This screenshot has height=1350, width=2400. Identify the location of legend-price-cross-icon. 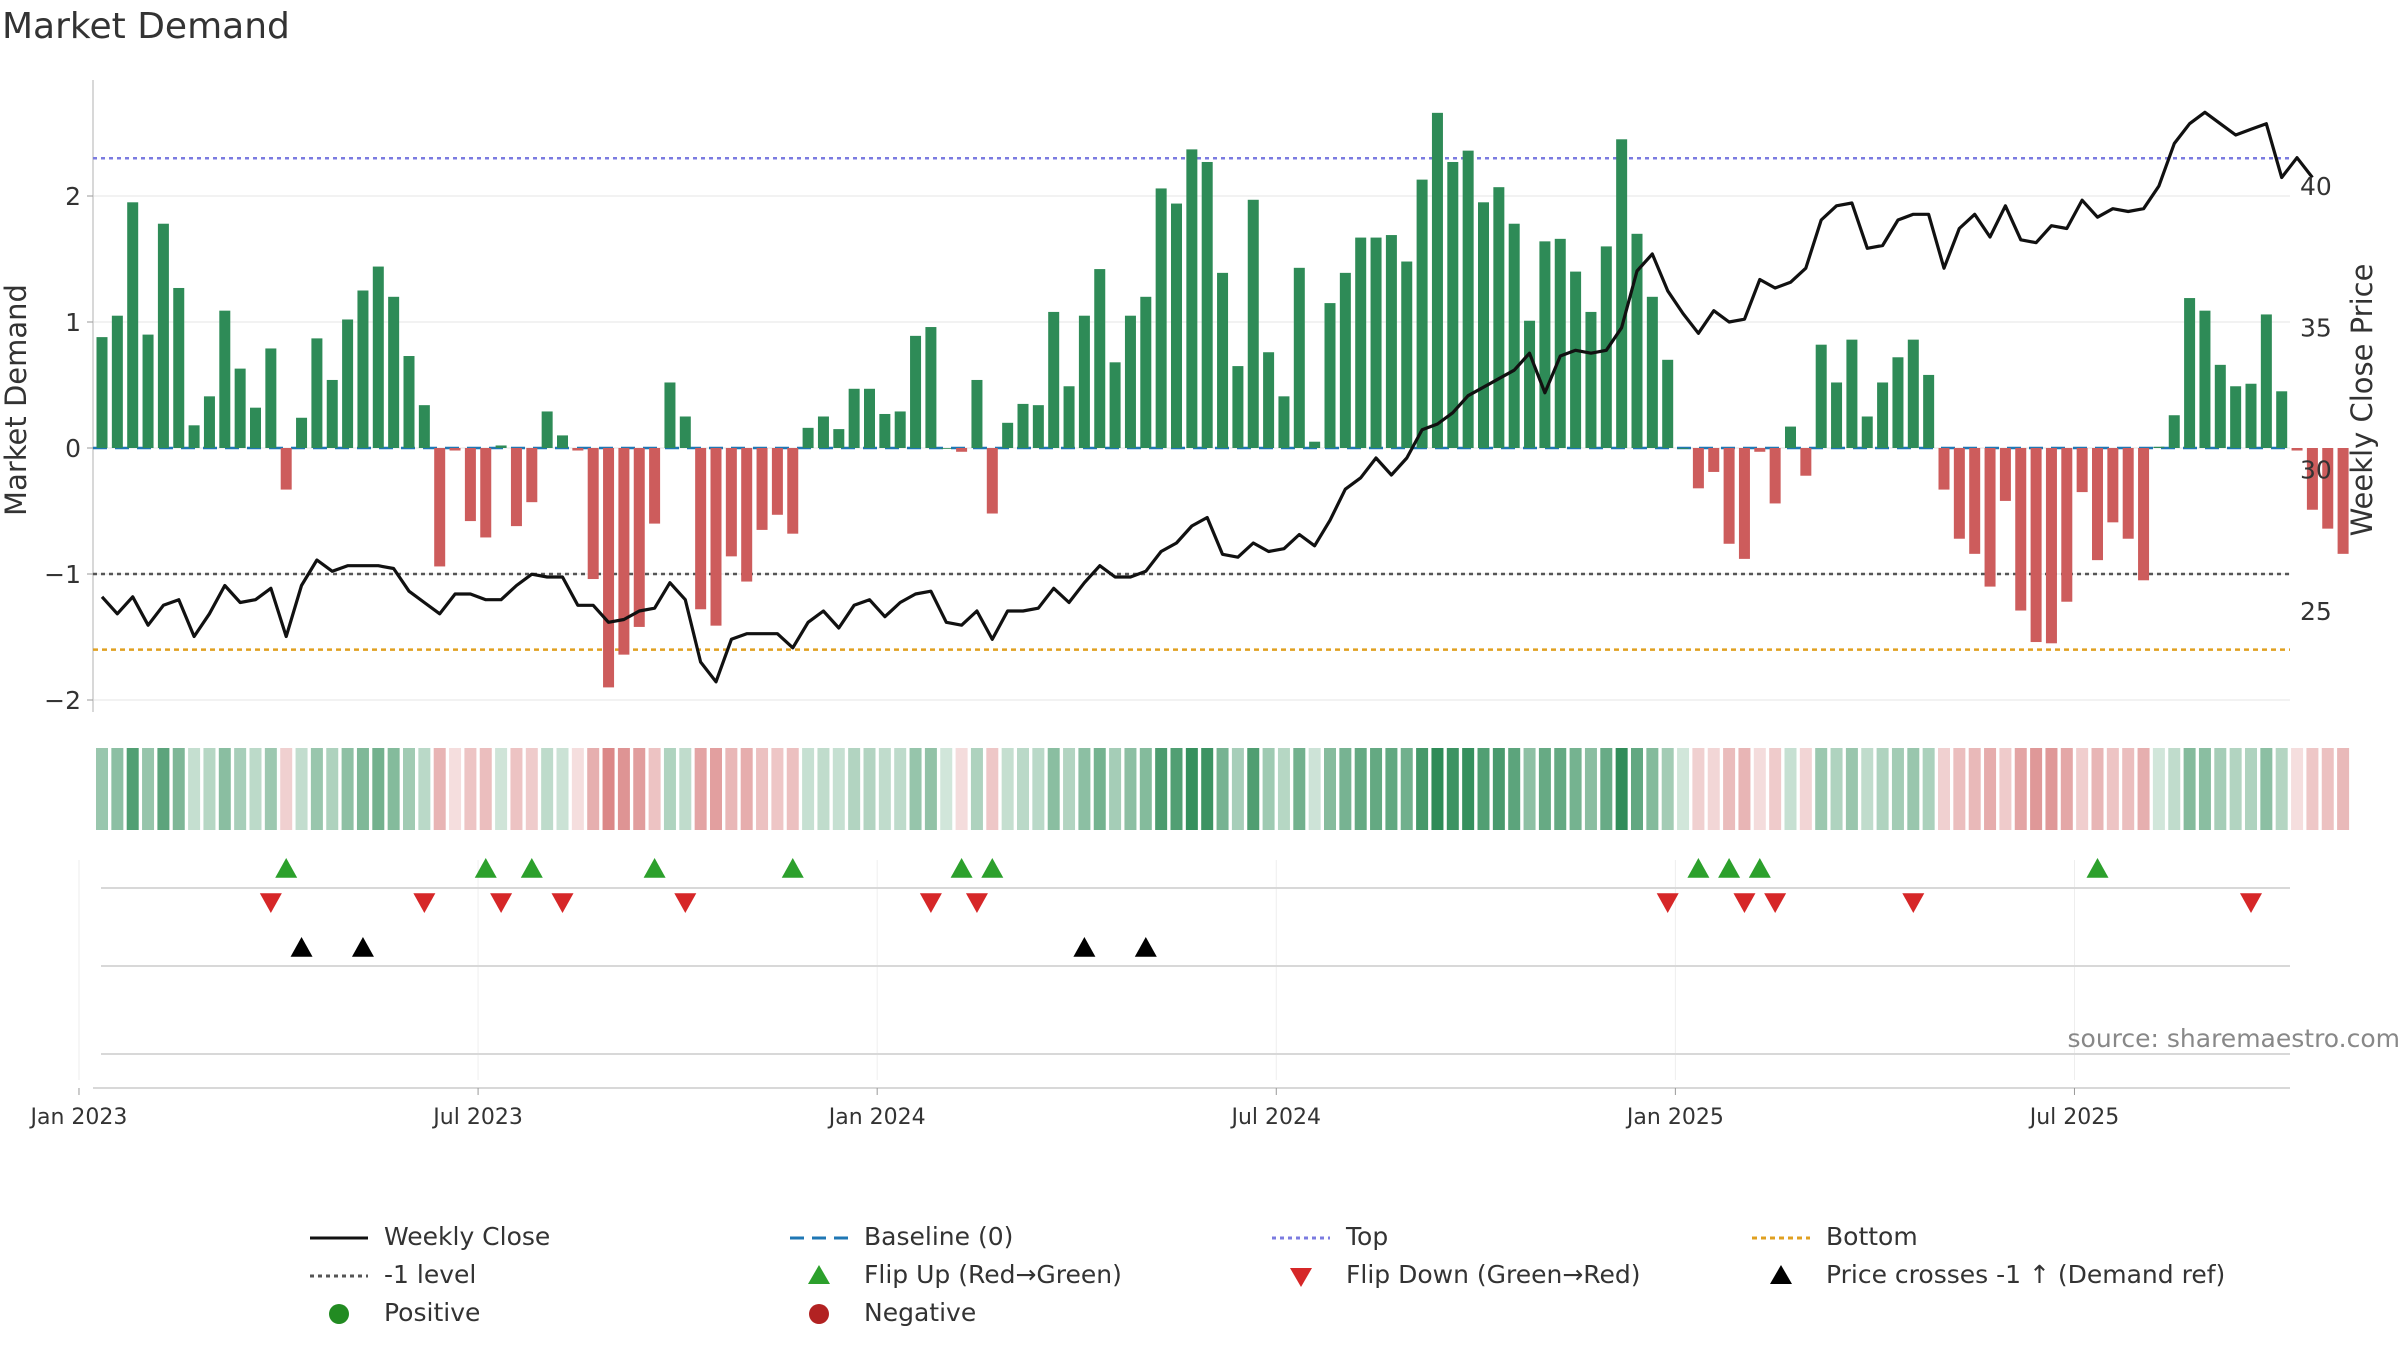
(1781, 1274).